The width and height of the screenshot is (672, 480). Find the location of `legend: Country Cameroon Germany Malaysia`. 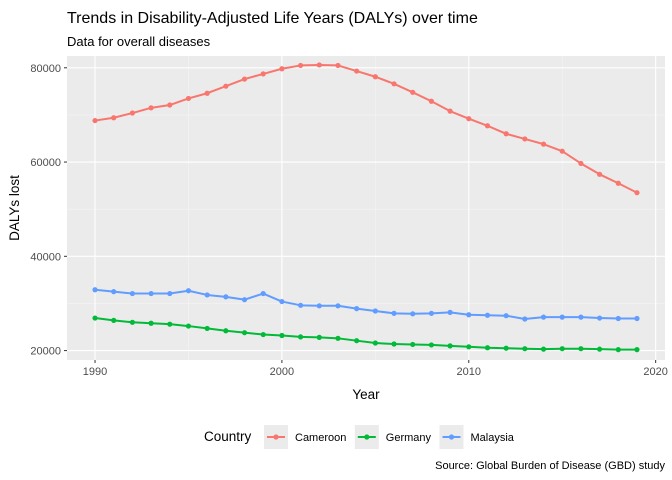

legend: Country Cameroon Germany Malaysia is located at coordinates (359, 437).